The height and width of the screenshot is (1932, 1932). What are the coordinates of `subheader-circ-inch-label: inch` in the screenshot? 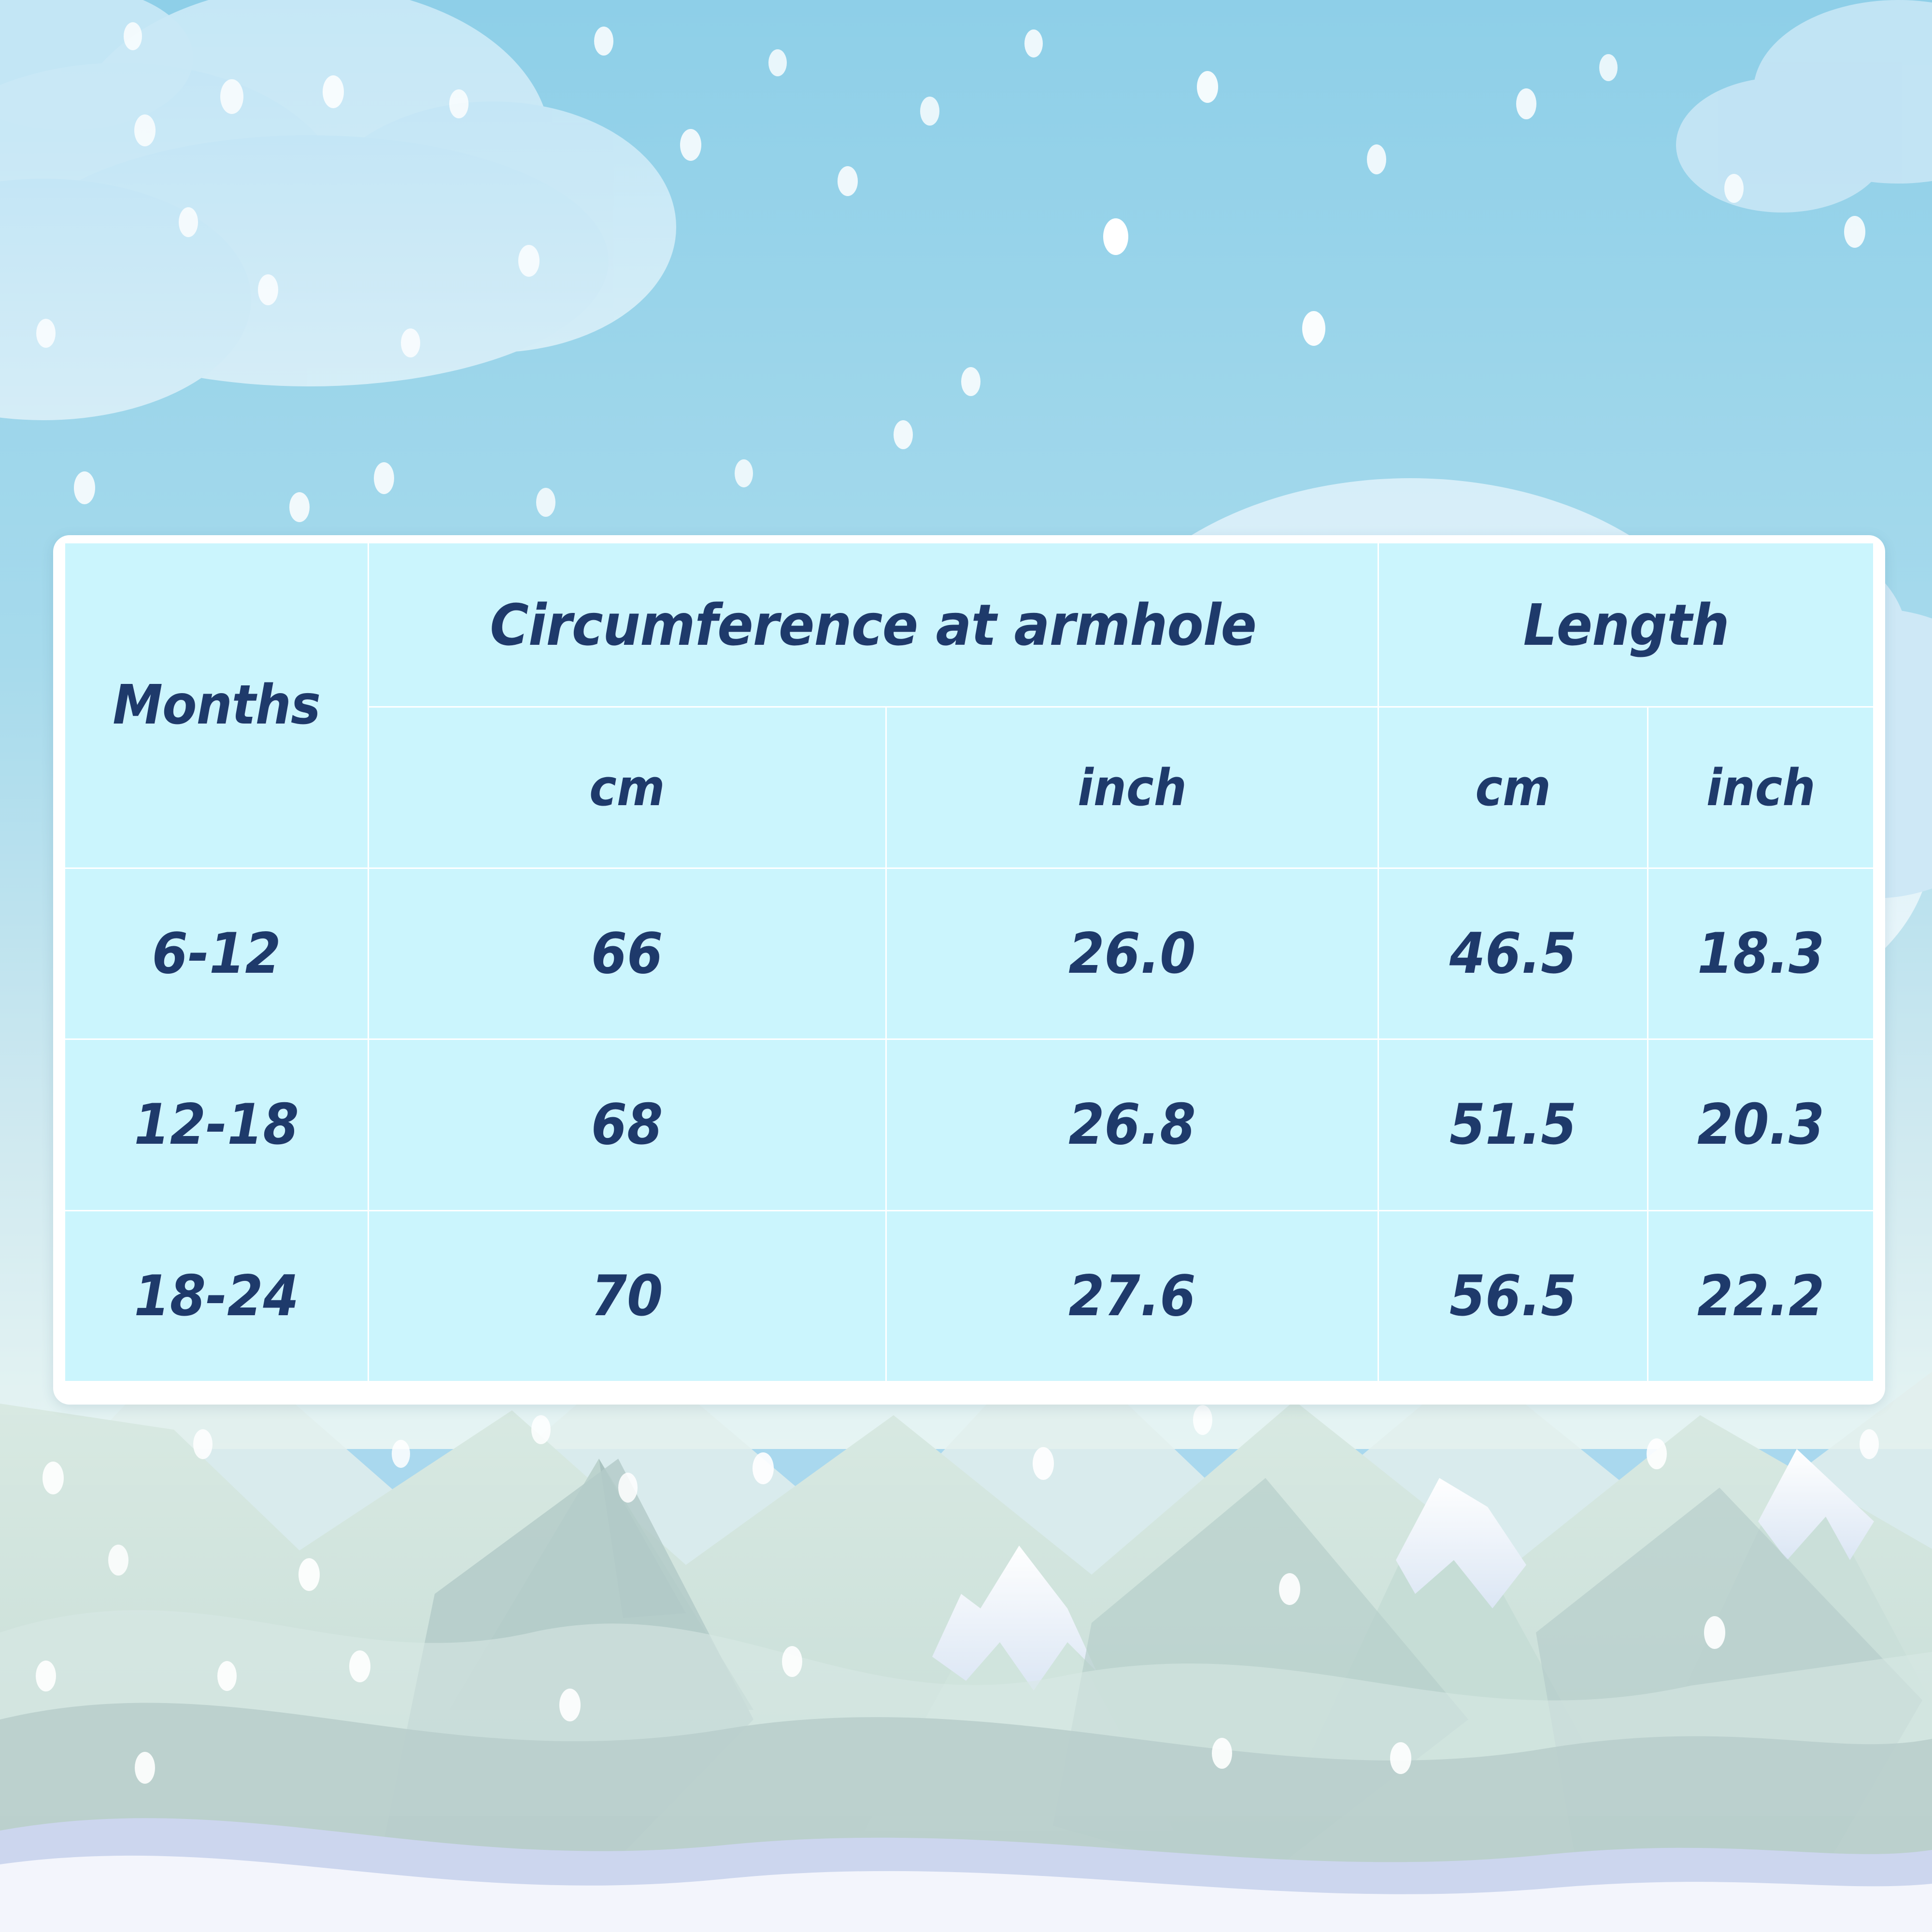 It's located at (1132, 787).